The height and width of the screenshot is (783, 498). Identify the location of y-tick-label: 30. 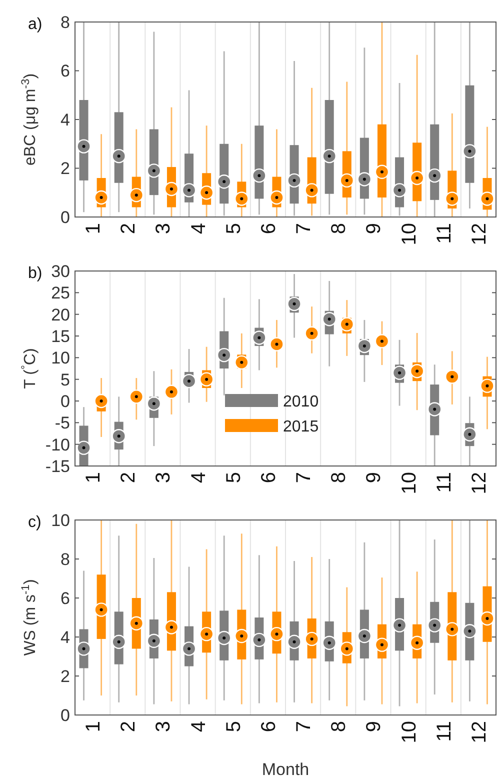
(60, 271).